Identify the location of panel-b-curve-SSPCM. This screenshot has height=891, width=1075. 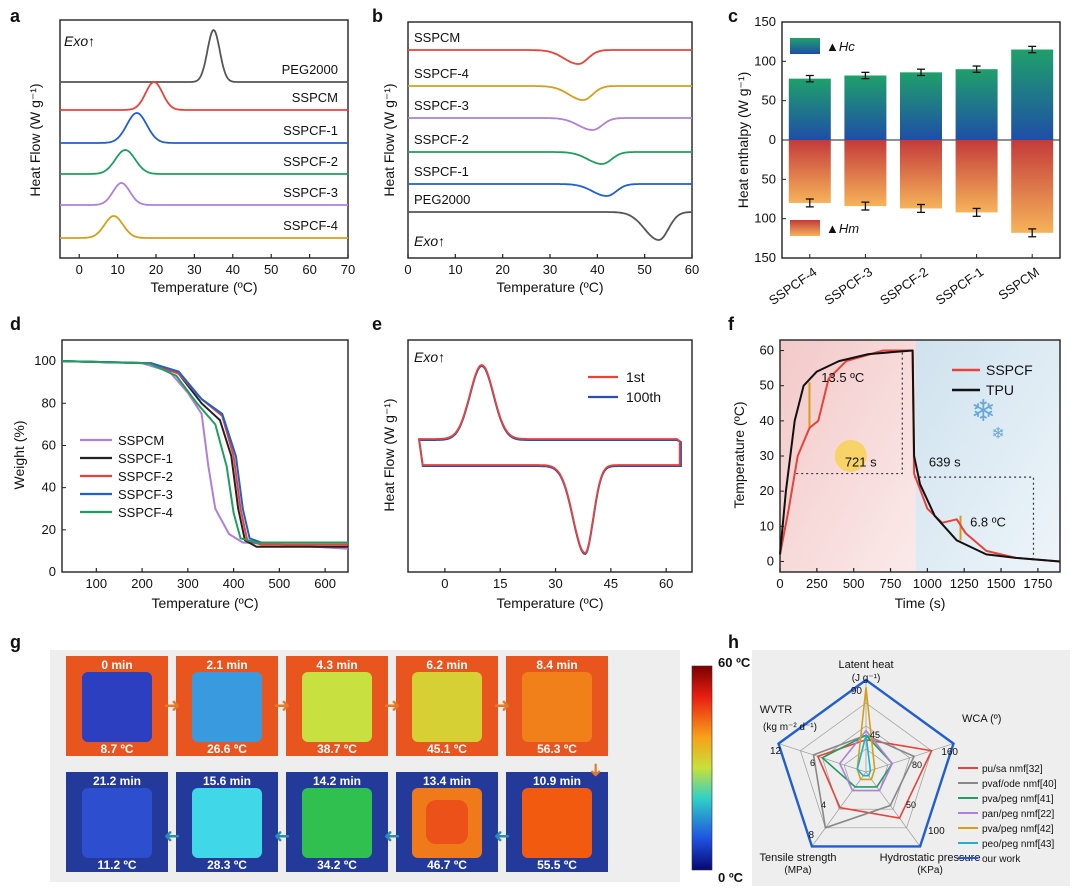
(550, 57).